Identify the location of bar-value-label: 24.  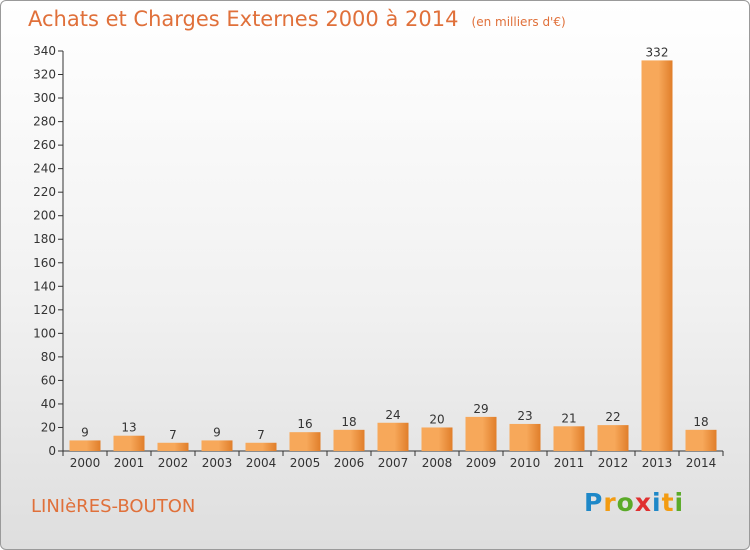
(392, 415).